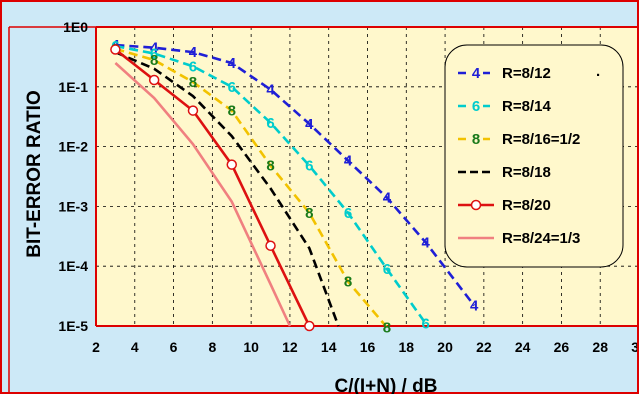 The height and width of the screenshot is (394, 639). Describe the element at coordinates (368, 347) in the screenshot. I see `x-tick-label: 16` at that location.